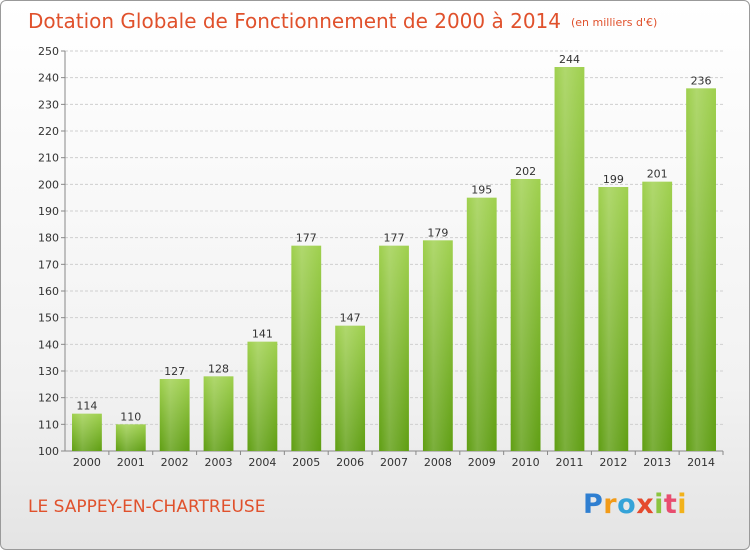 This screenshot has width=750, height=550. I want to click on x-tick-label: 2002, so click(175, 462).